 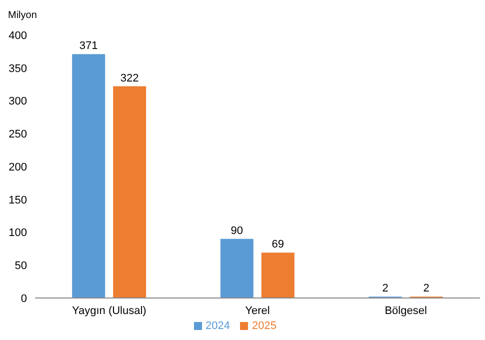 I want to click on y-tick-label: 150, so click(x=17, y=200).